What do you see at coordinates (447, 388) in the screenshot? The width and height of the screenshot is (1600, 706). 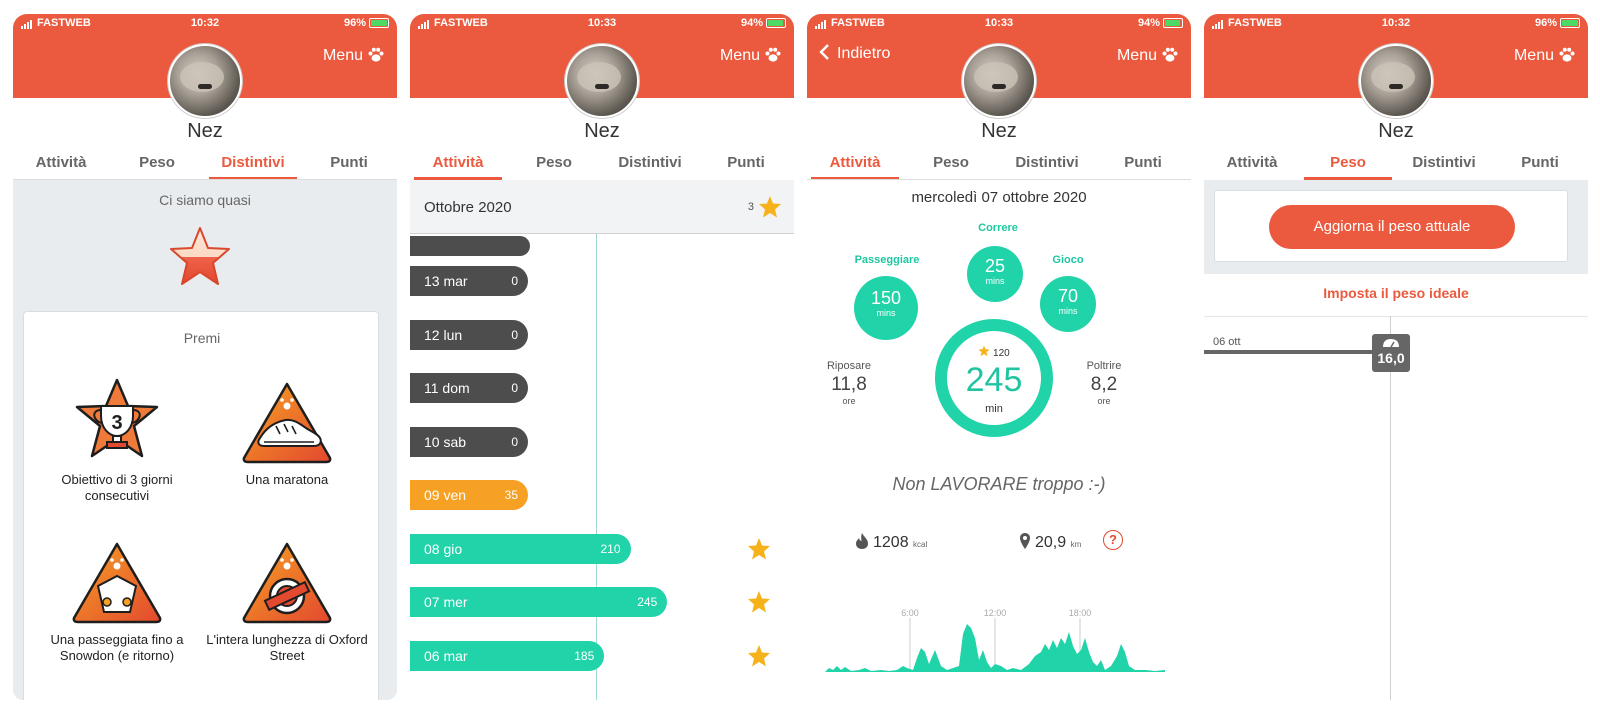 I see `day-label: 11 dom` at bounding box center [447, 388].